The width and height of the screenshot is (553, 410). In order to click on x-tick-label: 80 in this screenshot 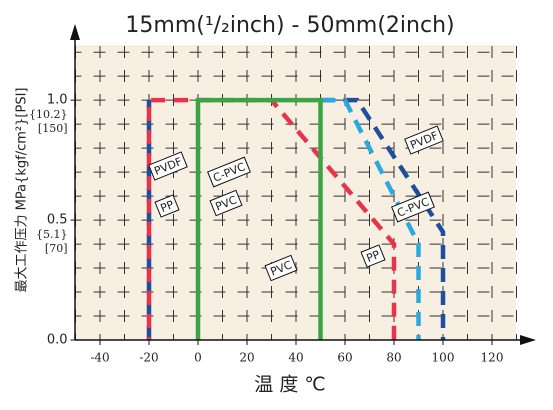, I will do `click(393, 358)`.